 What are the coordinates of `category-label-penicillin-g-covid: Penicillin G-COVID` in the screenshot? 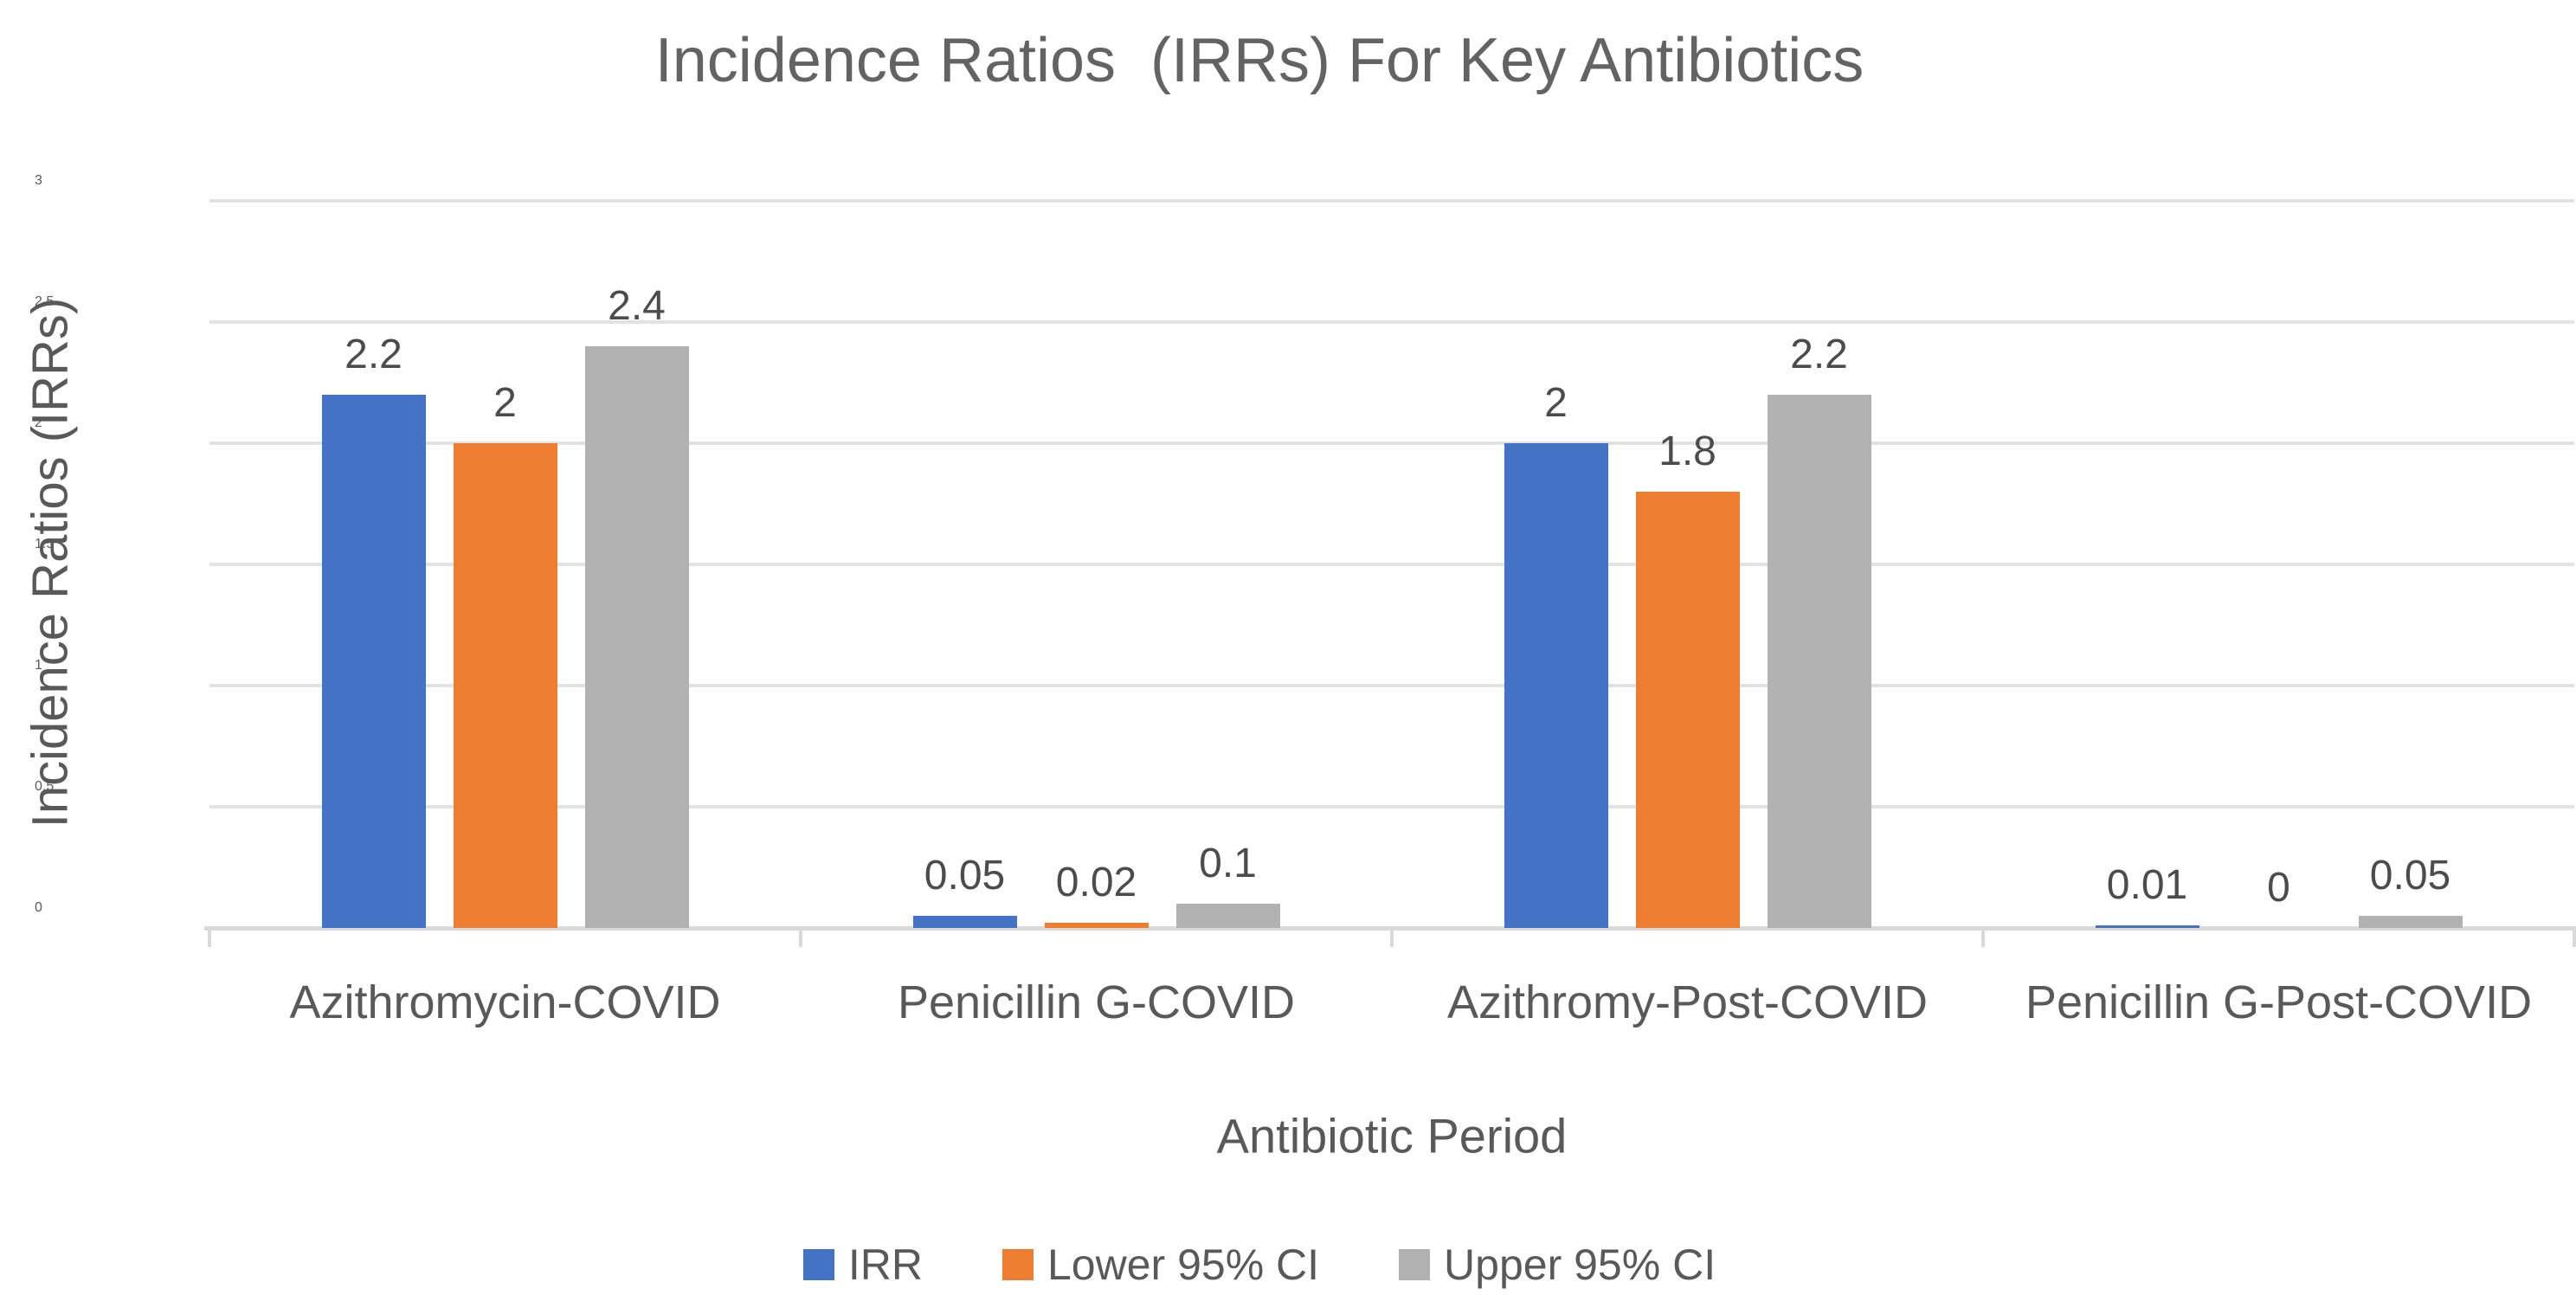 It's located at (1096, 1002).